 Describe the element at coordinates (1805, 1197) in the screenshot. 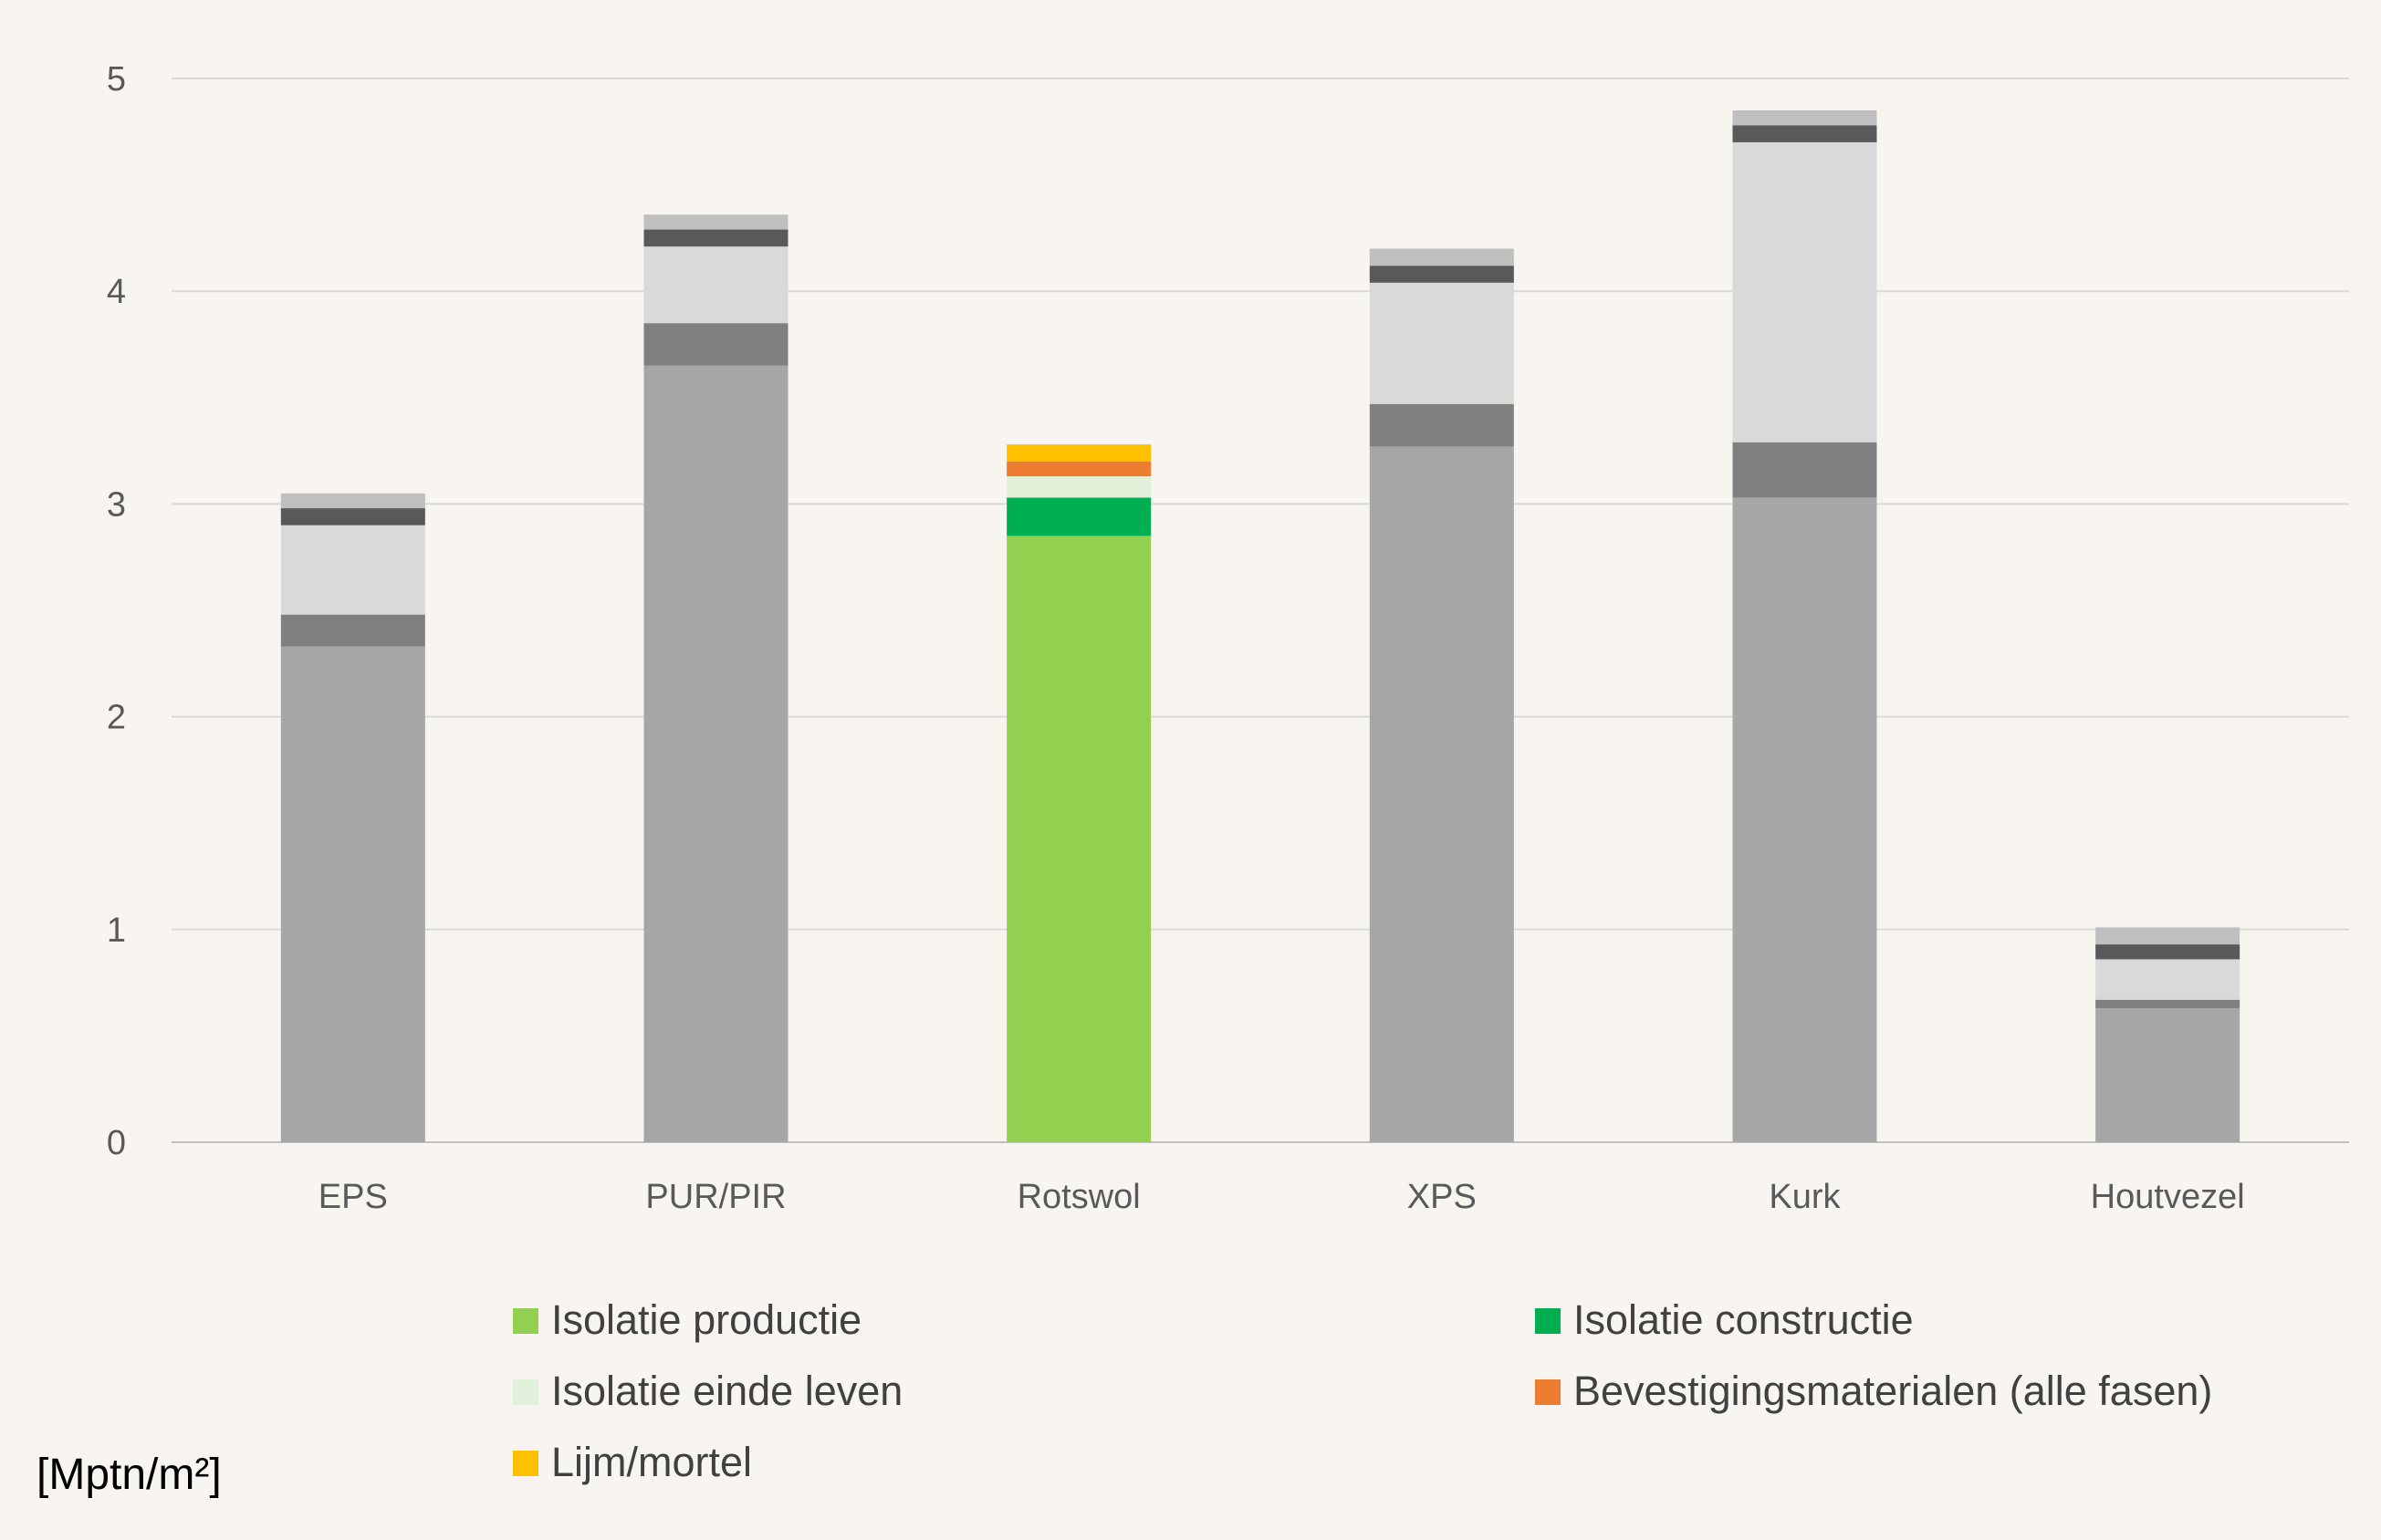

I see `x-tick-label: Kurk` at that location.